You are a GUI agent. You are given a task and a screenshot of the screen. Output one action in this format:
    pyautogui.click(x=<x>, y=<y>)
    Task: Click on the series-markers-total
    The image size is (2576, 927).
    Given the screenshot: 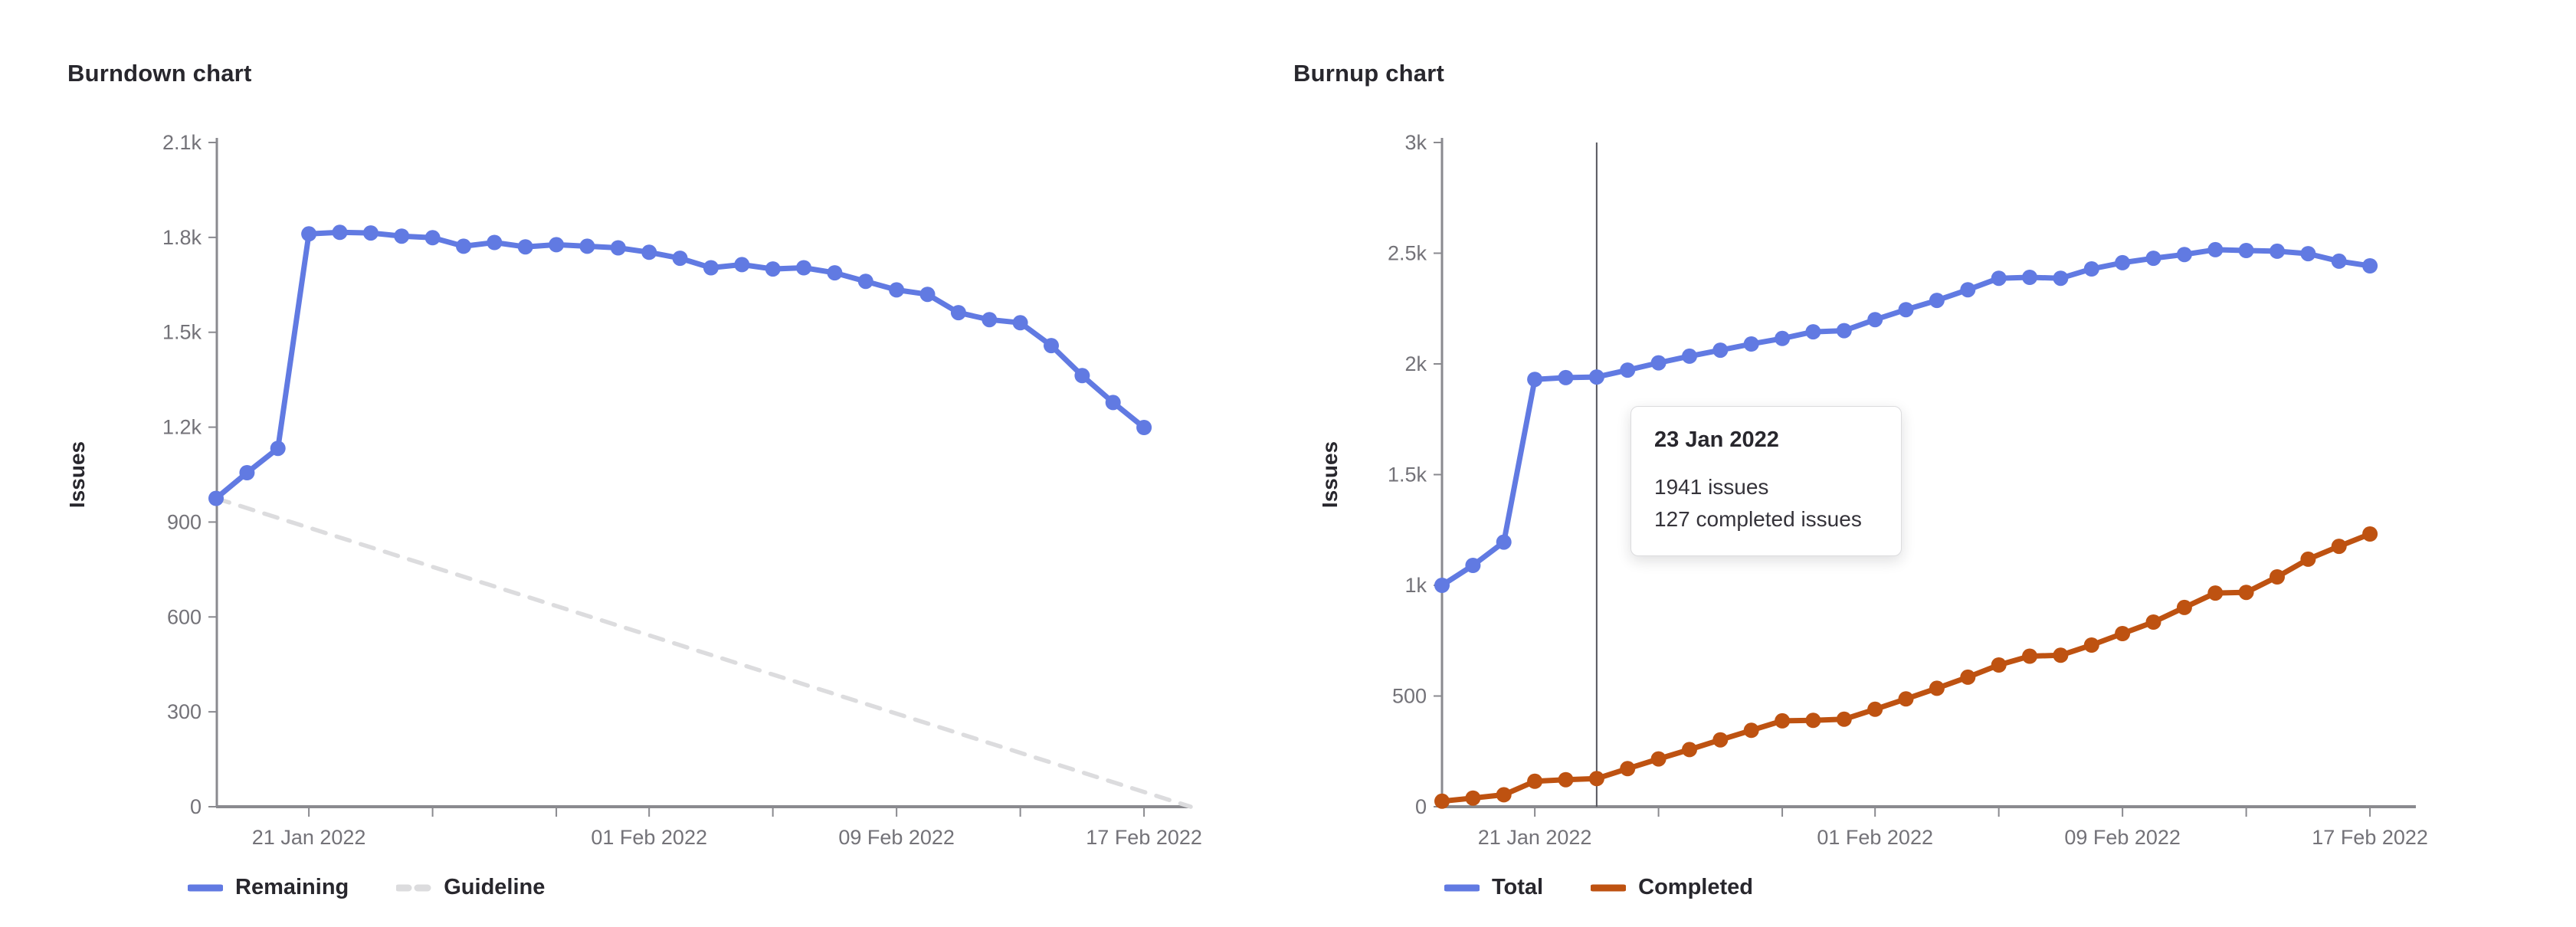 What is the action you would take?
    pyautogui.click(x=1906, y=417)
    